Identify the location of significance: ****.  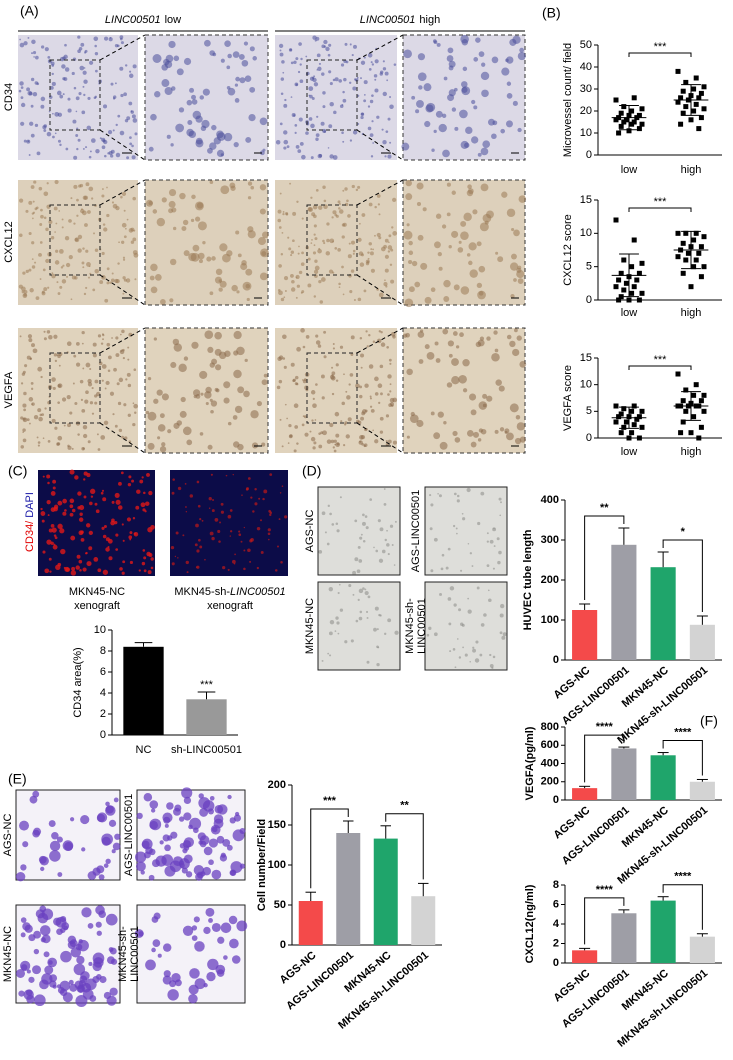
(683, 877).